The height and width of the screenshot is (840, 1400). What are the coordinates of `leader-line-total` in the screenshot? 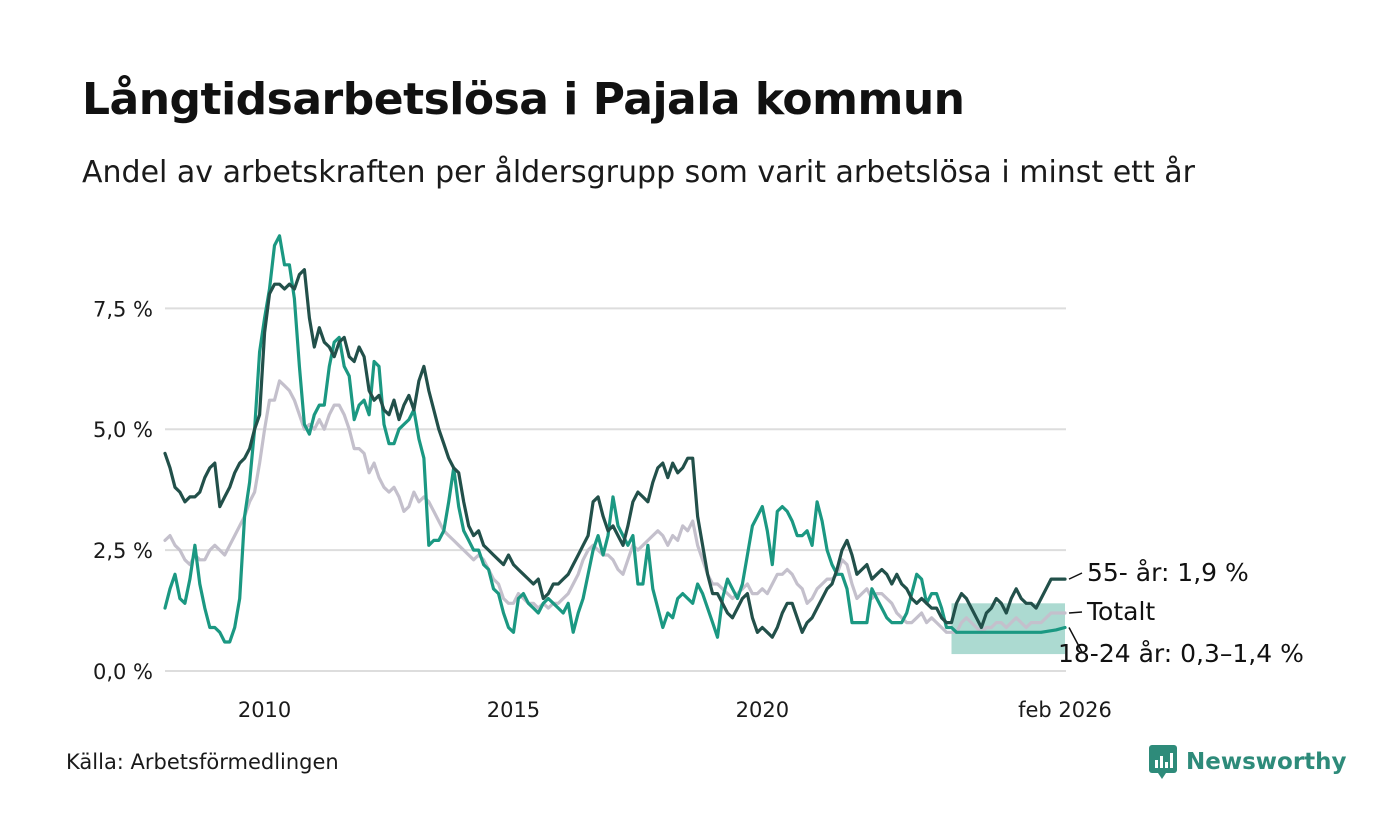 It's located at (1075, 612).